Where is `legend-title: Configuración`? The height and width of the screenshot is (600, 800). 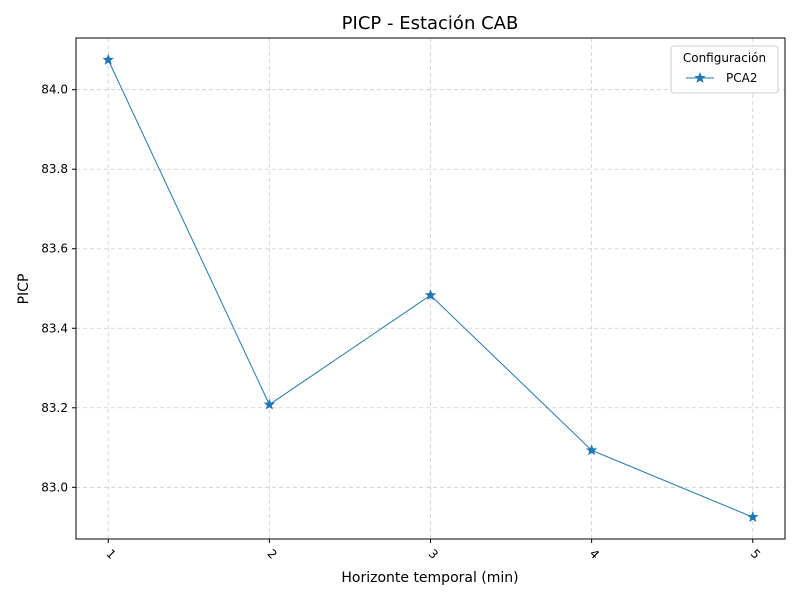
legend-title: Configuración is located at coordinates (724, 58).